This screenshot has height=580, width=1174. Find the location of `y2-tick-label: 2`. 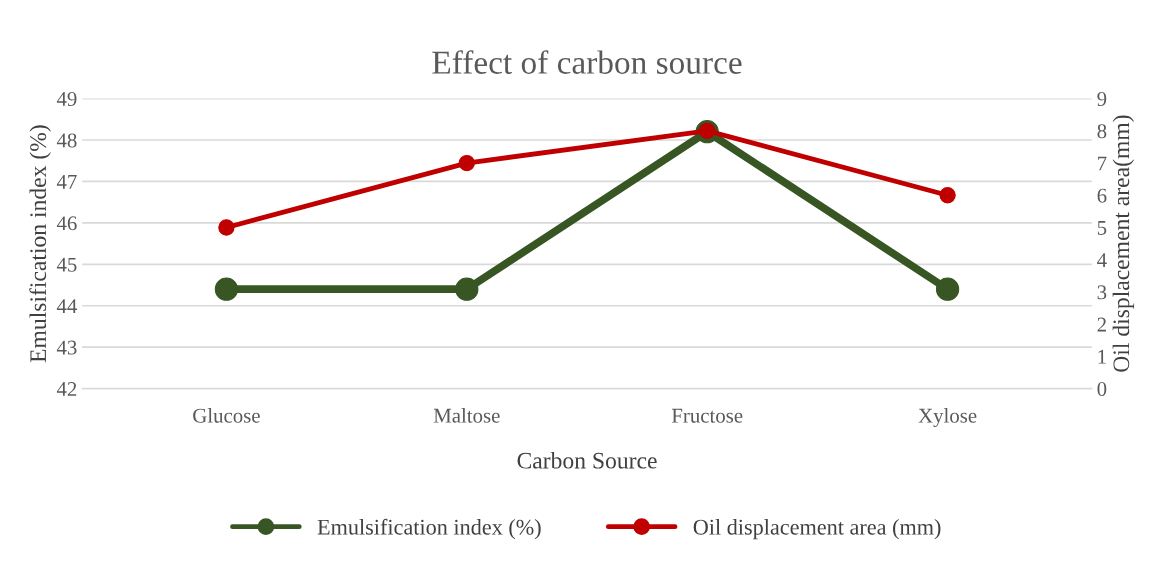

y2-tick-label: 2 is located at coordinates (1101, 324).